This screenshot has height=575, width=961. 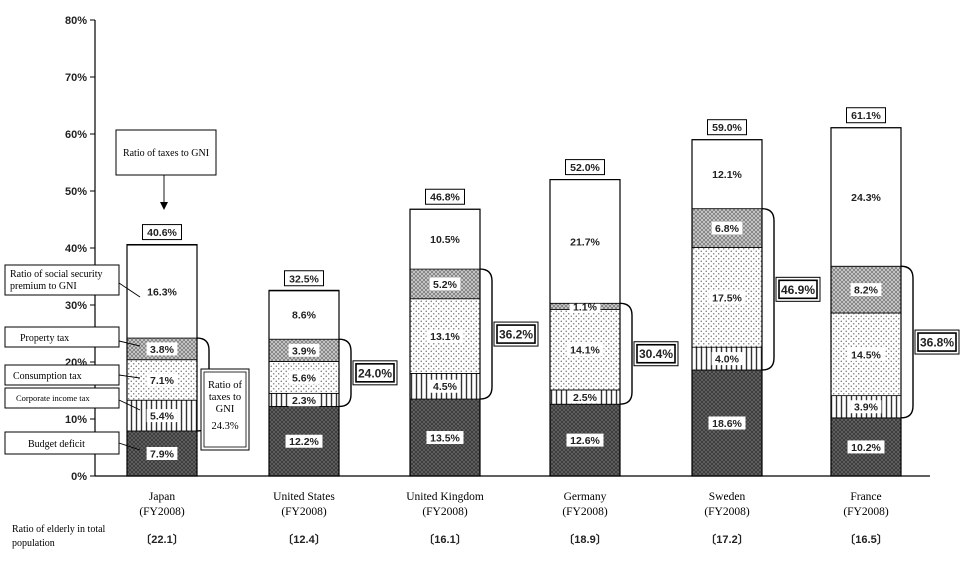 I want to click on tax-ratio-box-inner, so click(x=937, y=342).